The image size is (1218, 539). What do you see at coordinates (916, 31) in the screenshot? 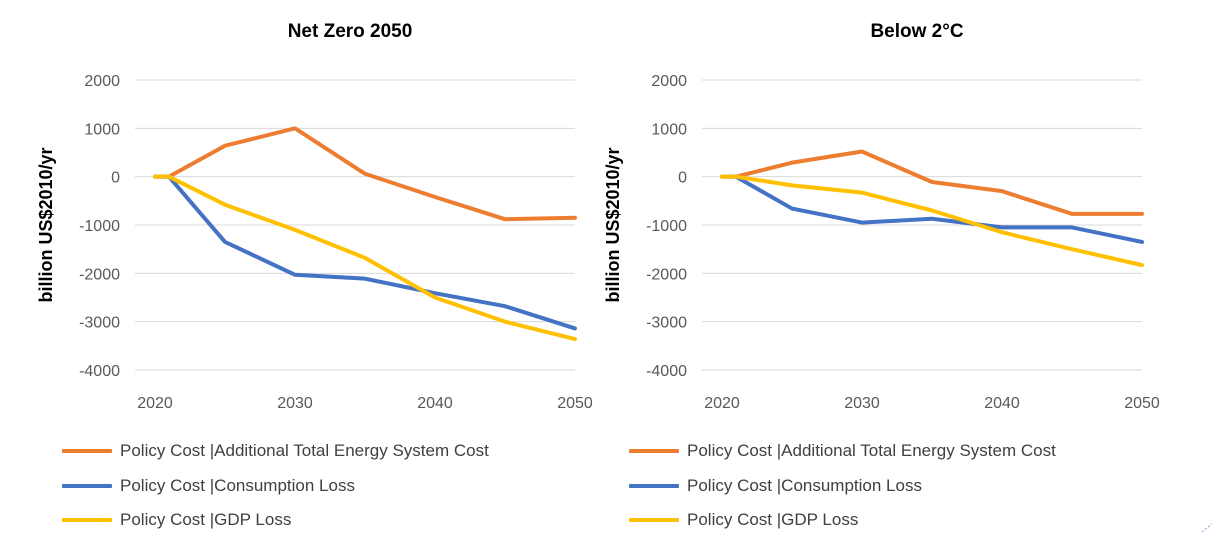
I see `chart-title: Below 2°C` at bounding box center [916, 31].